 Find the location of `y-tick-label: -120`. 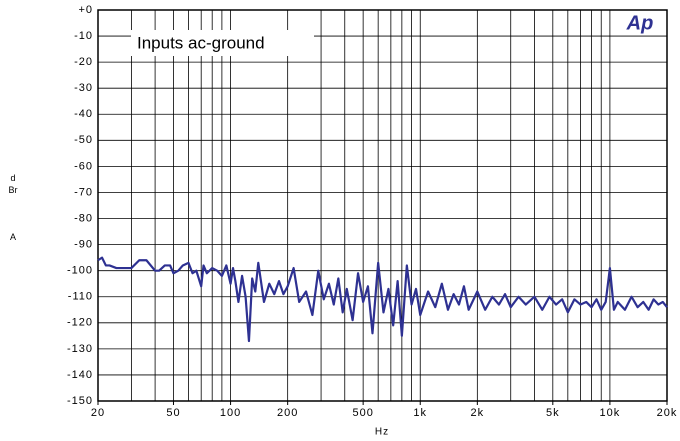

y-tick-label: -120 is located at coordinates (80, 323).